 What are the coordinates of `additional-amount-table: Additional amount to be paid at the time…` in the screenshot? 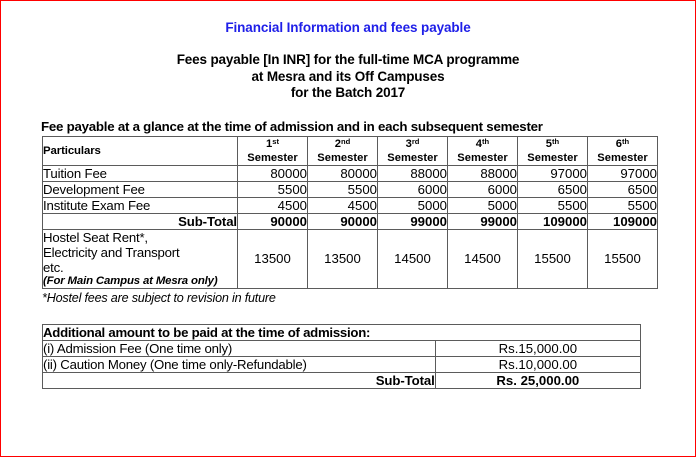 It's located at (342, 356).